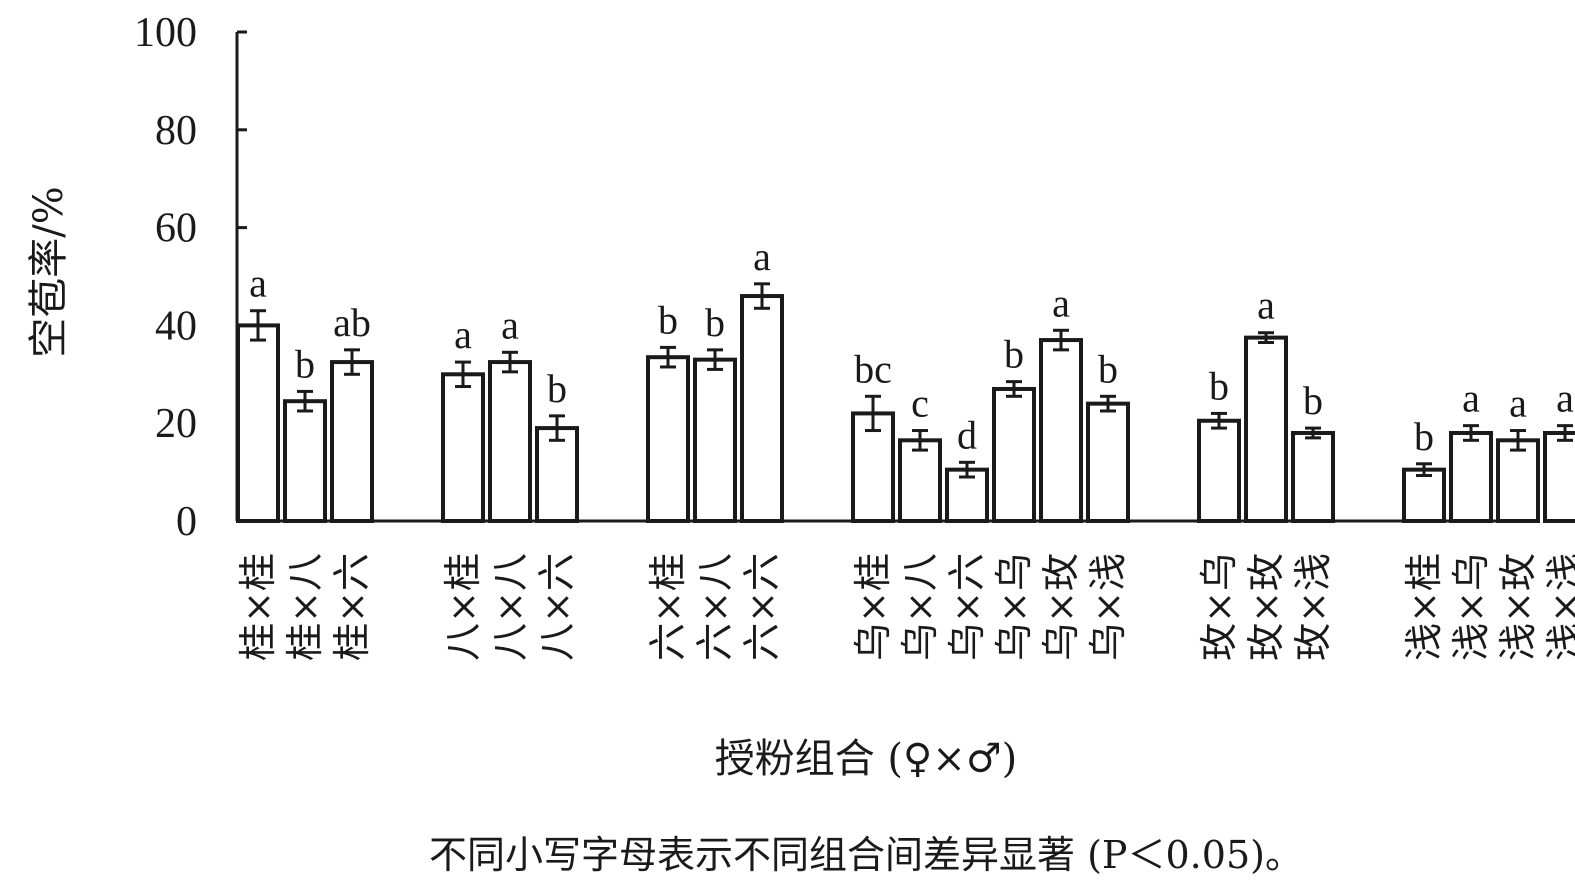 This screenshot has width=1575, height=890. Describe the element at coordinates (920, 403) in the screenshot. I see `significance-label: c` at that location.